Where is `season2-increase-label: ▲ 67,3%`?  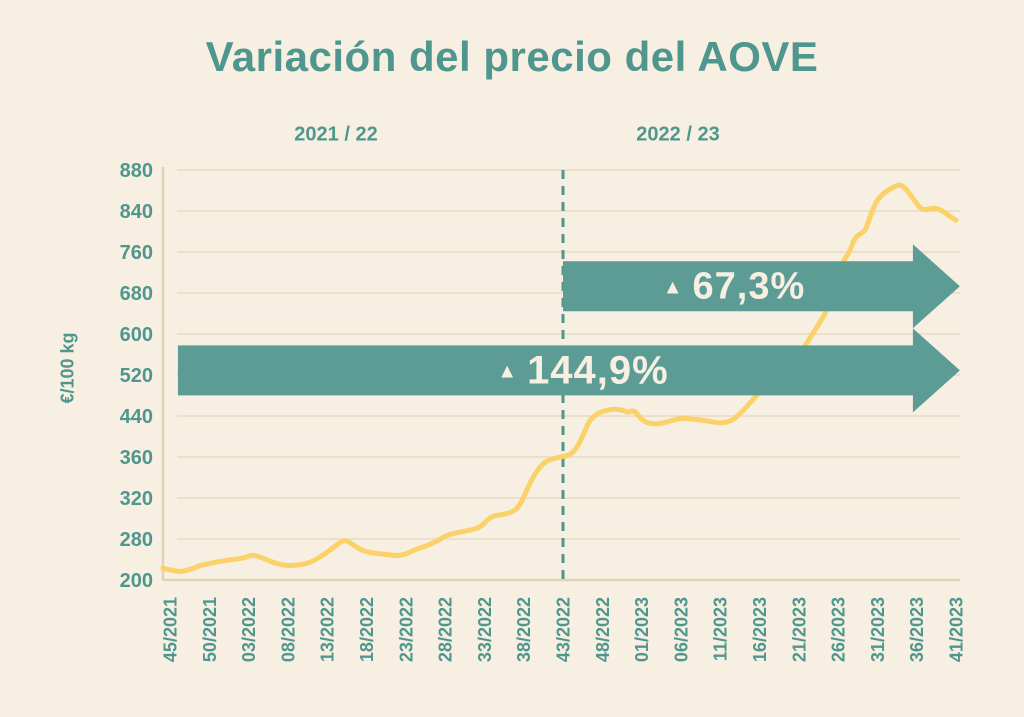 season2-increase-label: ▲ 67,3% is located at coordinates (734, 287).